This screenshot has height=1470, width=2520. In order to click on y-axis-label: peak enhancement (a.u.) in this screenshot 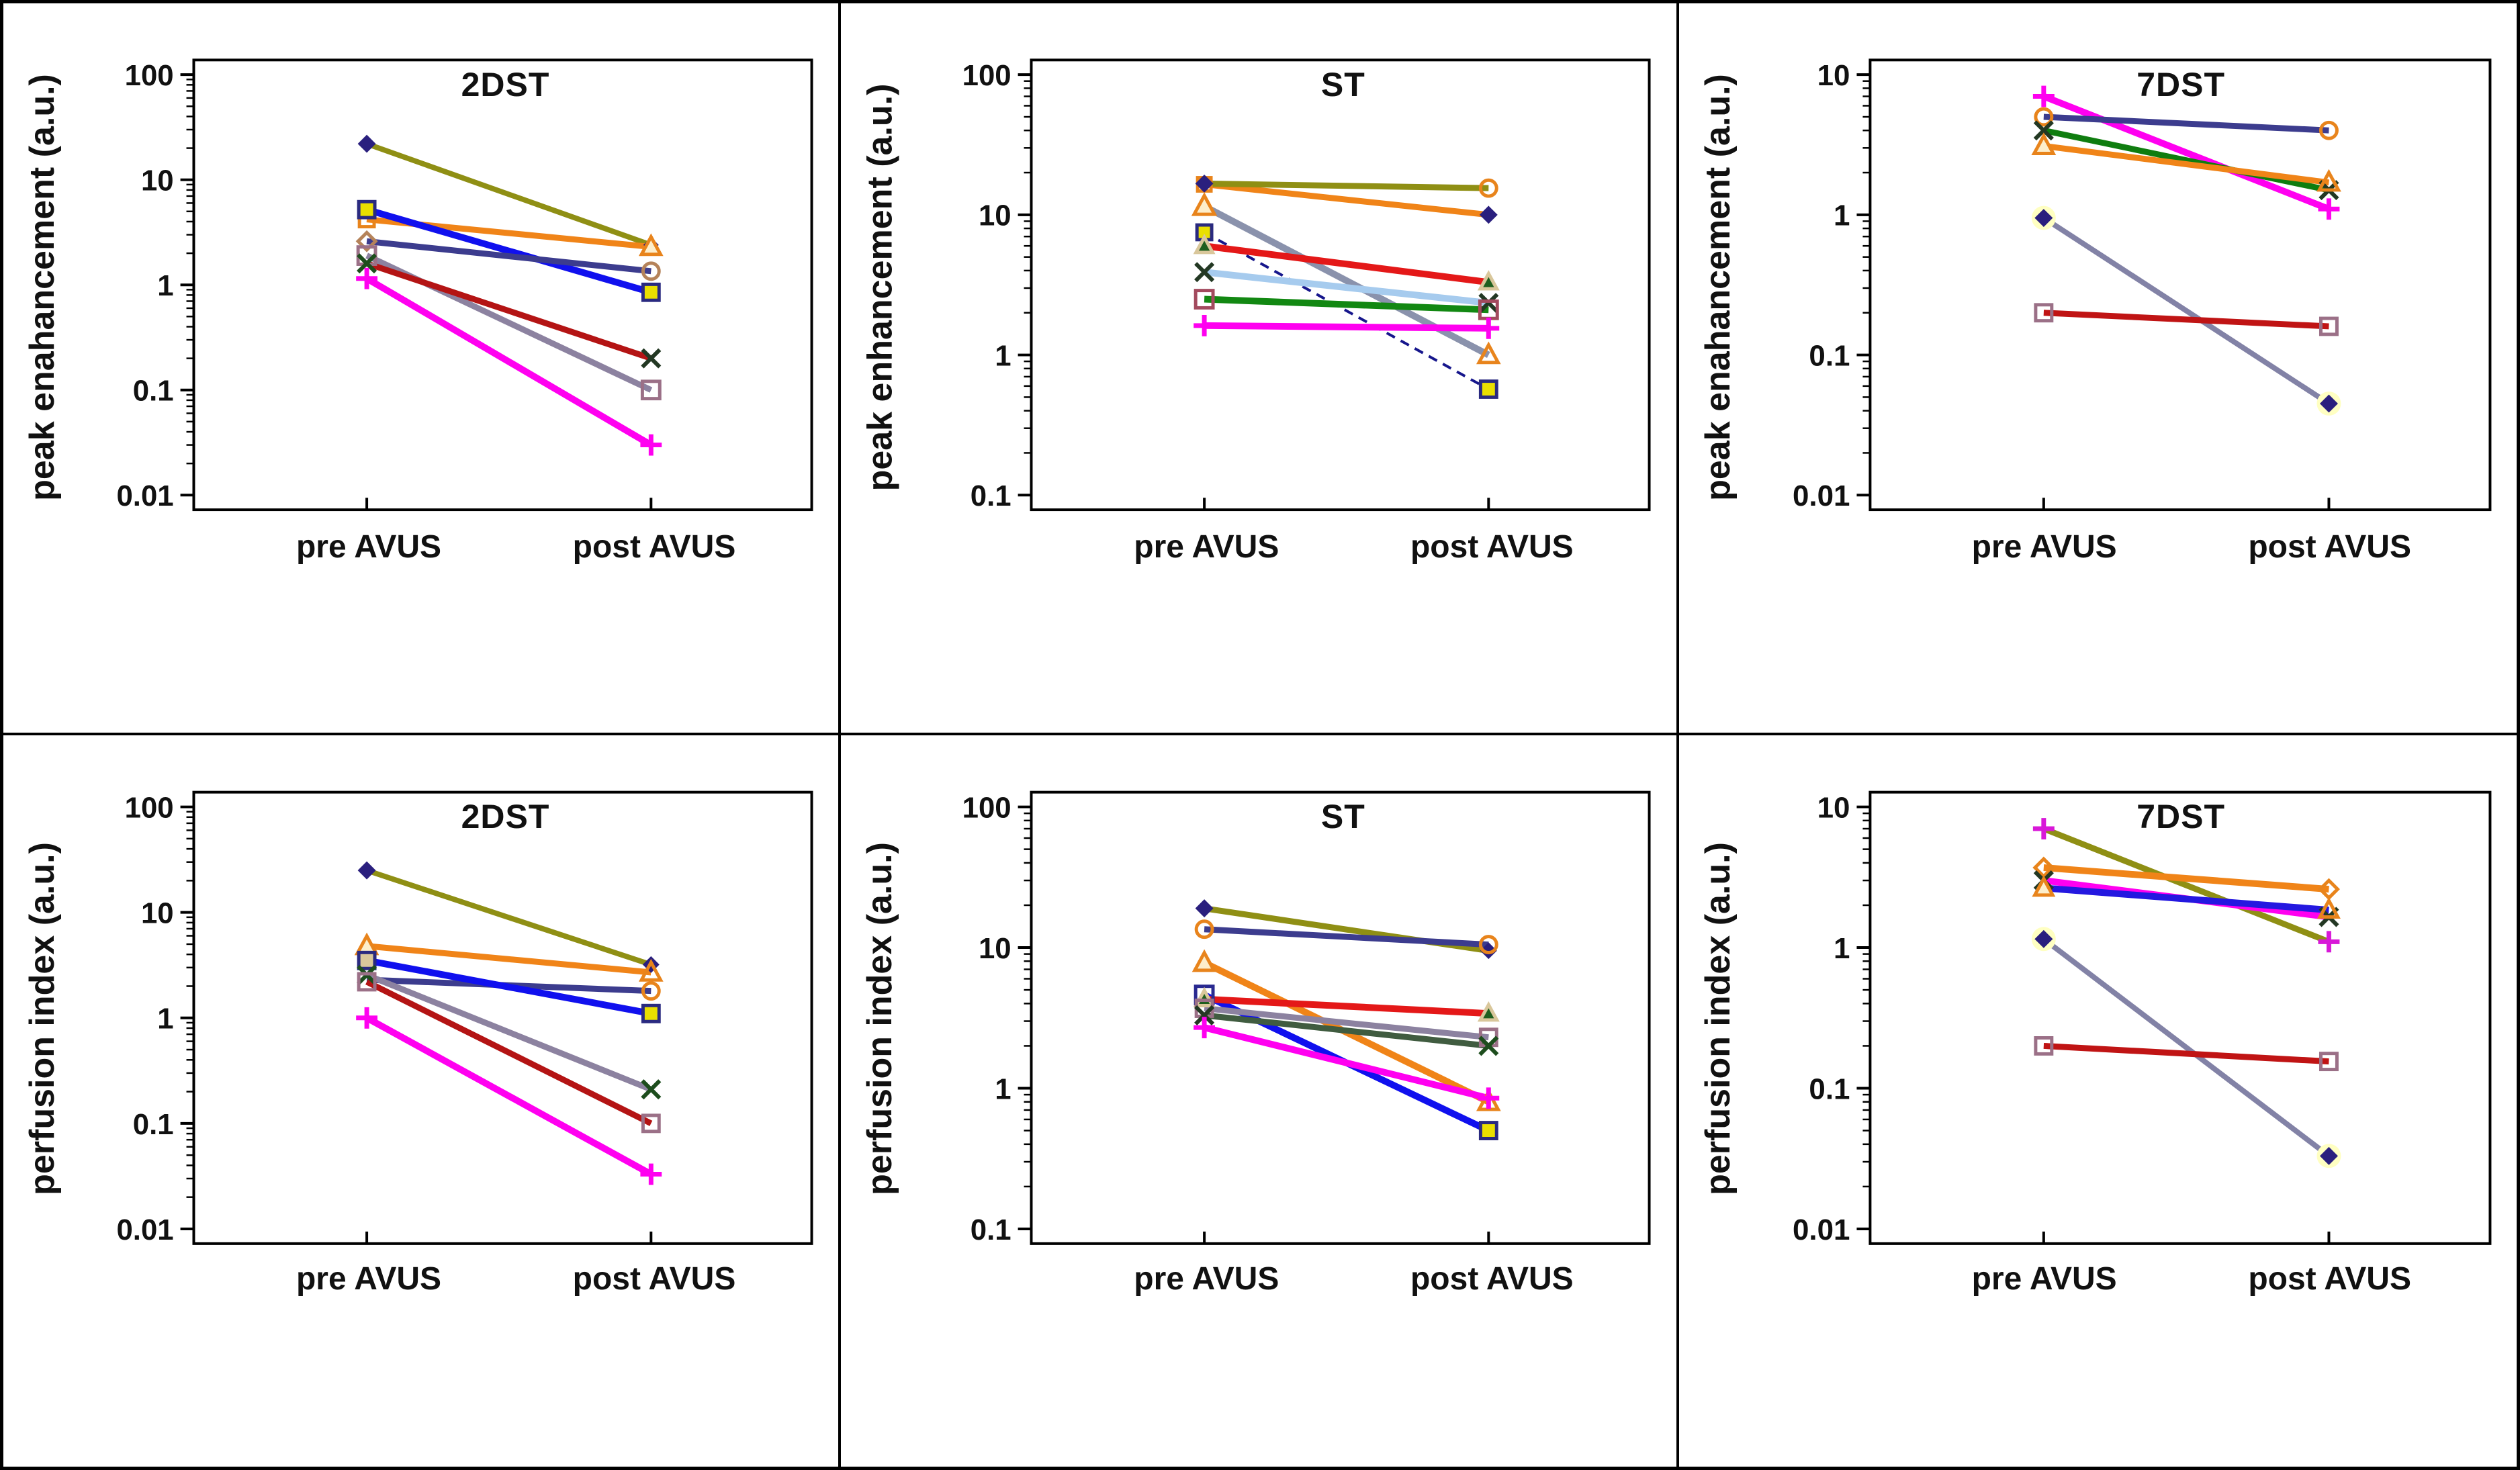, I will do `click(880, 287)`.